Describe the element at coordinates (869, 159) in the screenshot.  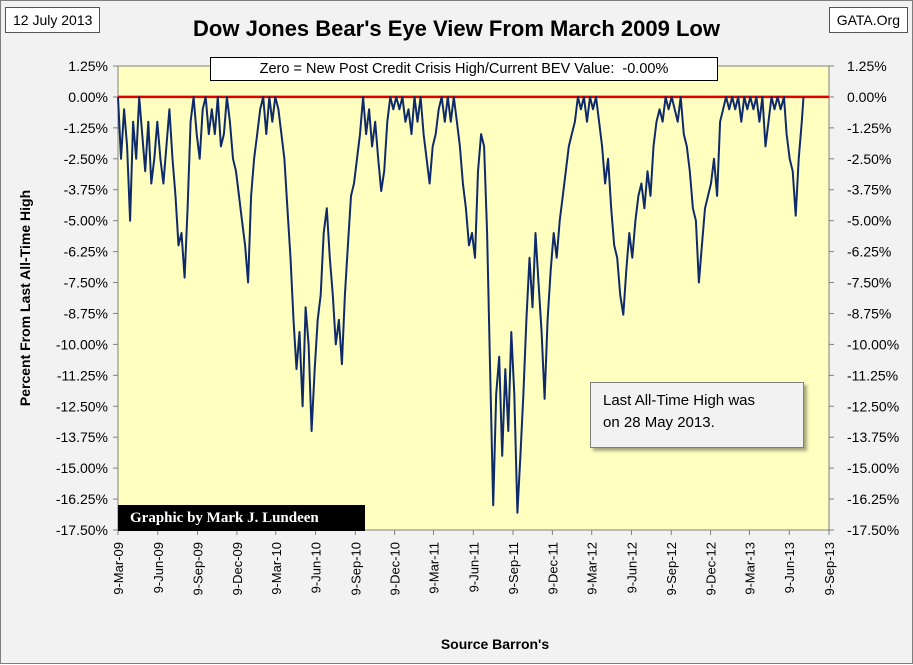
I see `y-tick-label-right: -2.50%` at that location.